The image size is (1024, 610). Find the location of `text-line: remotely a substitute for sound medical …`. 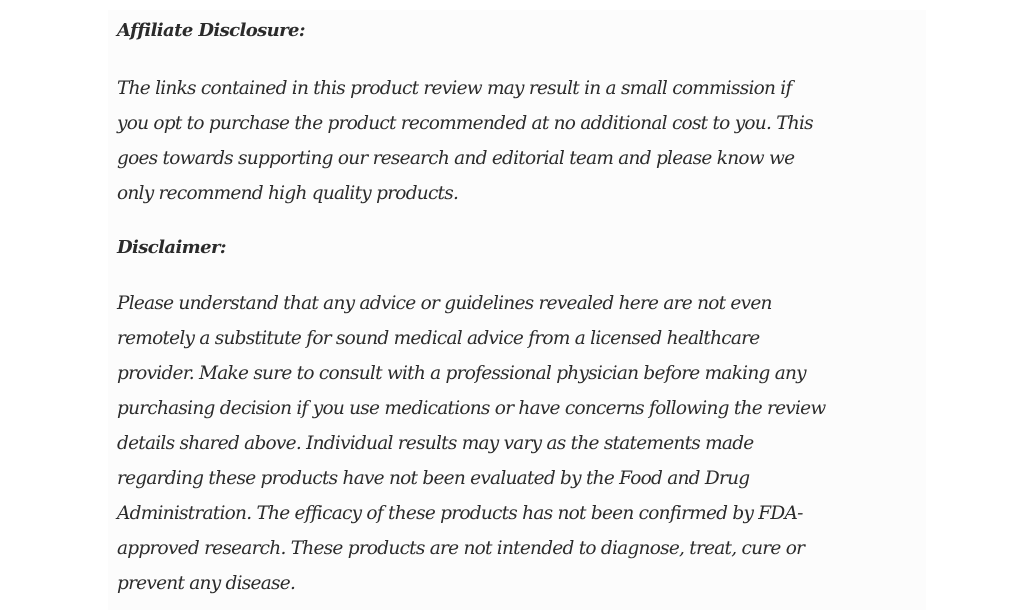

text-line: remotely a substitute for sound medical … is located at coordinates (438, 338).